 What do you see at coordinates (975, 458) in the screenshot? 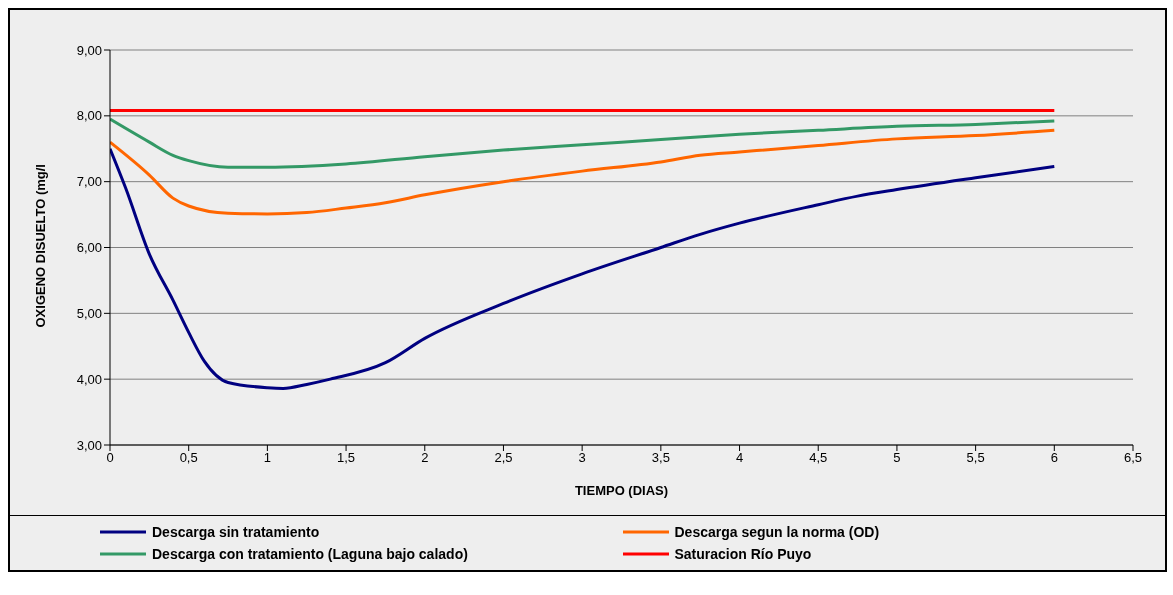
I see `x-tick-label: 5,5` at bounding box center [975, 458].